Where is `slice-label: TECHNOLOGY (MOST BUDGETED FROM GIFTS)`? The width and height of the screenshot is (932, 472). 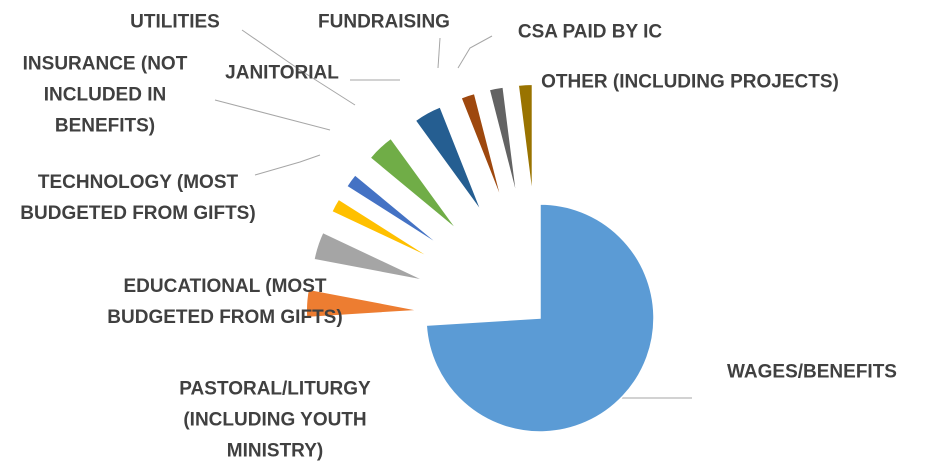 slice-label: TECHNOLOGY (MOST BUDGETED FROM GIFTS) is located at coordinates (138, 198).